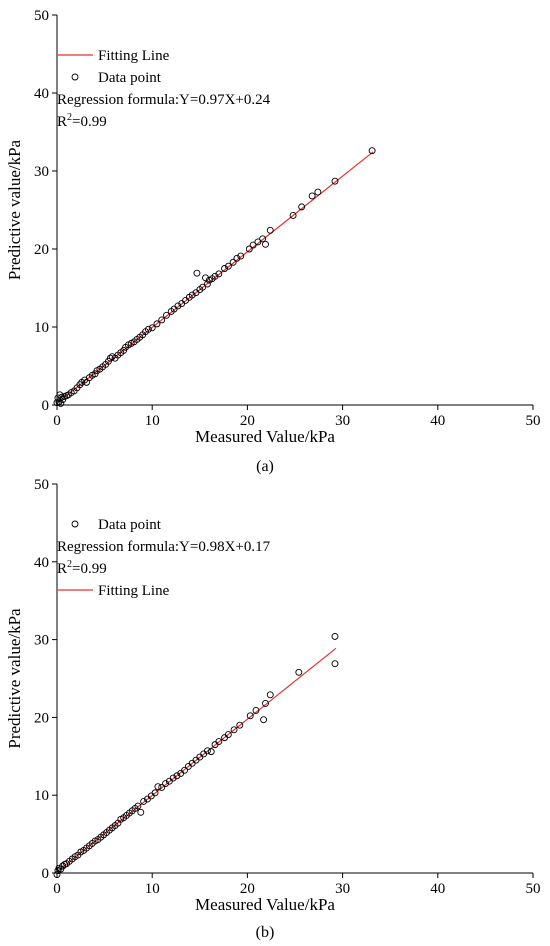 This screenshot has height=946, width=550. Describe the element at coordinates (62, 122) in the screenshot. I see `r-squared-symbol: R` at that location.